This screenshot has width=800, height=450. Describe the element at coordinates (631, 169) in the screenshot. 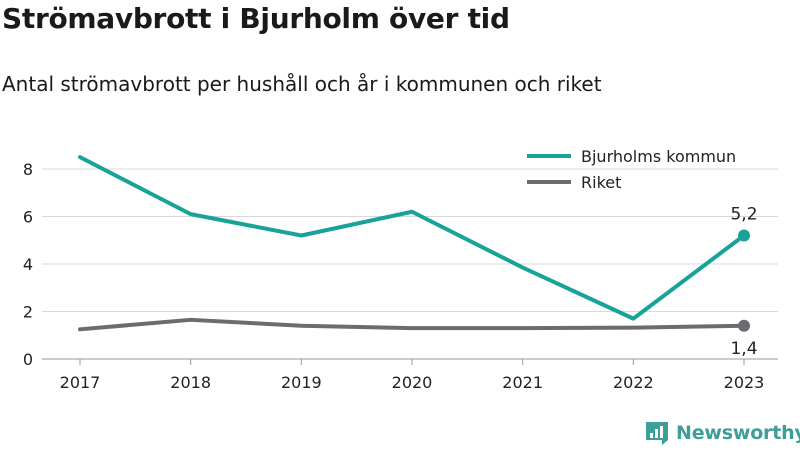

I see `legend: Bjurholms kommun Riket` at that location.